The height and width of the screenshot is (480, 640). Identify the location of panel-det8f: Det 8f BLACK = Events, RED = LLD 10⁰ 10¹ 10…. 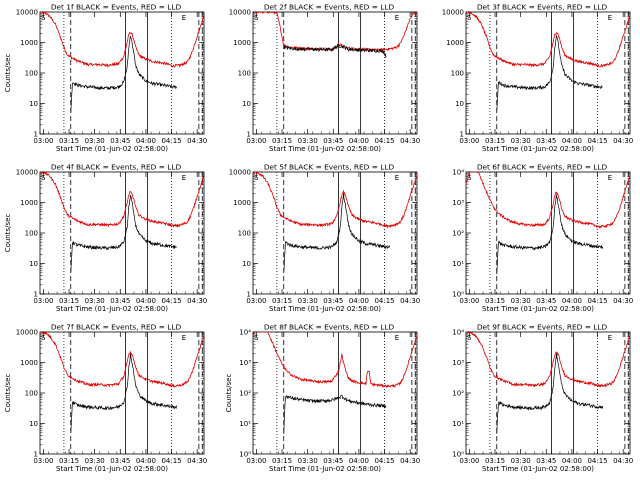
(322, 398).